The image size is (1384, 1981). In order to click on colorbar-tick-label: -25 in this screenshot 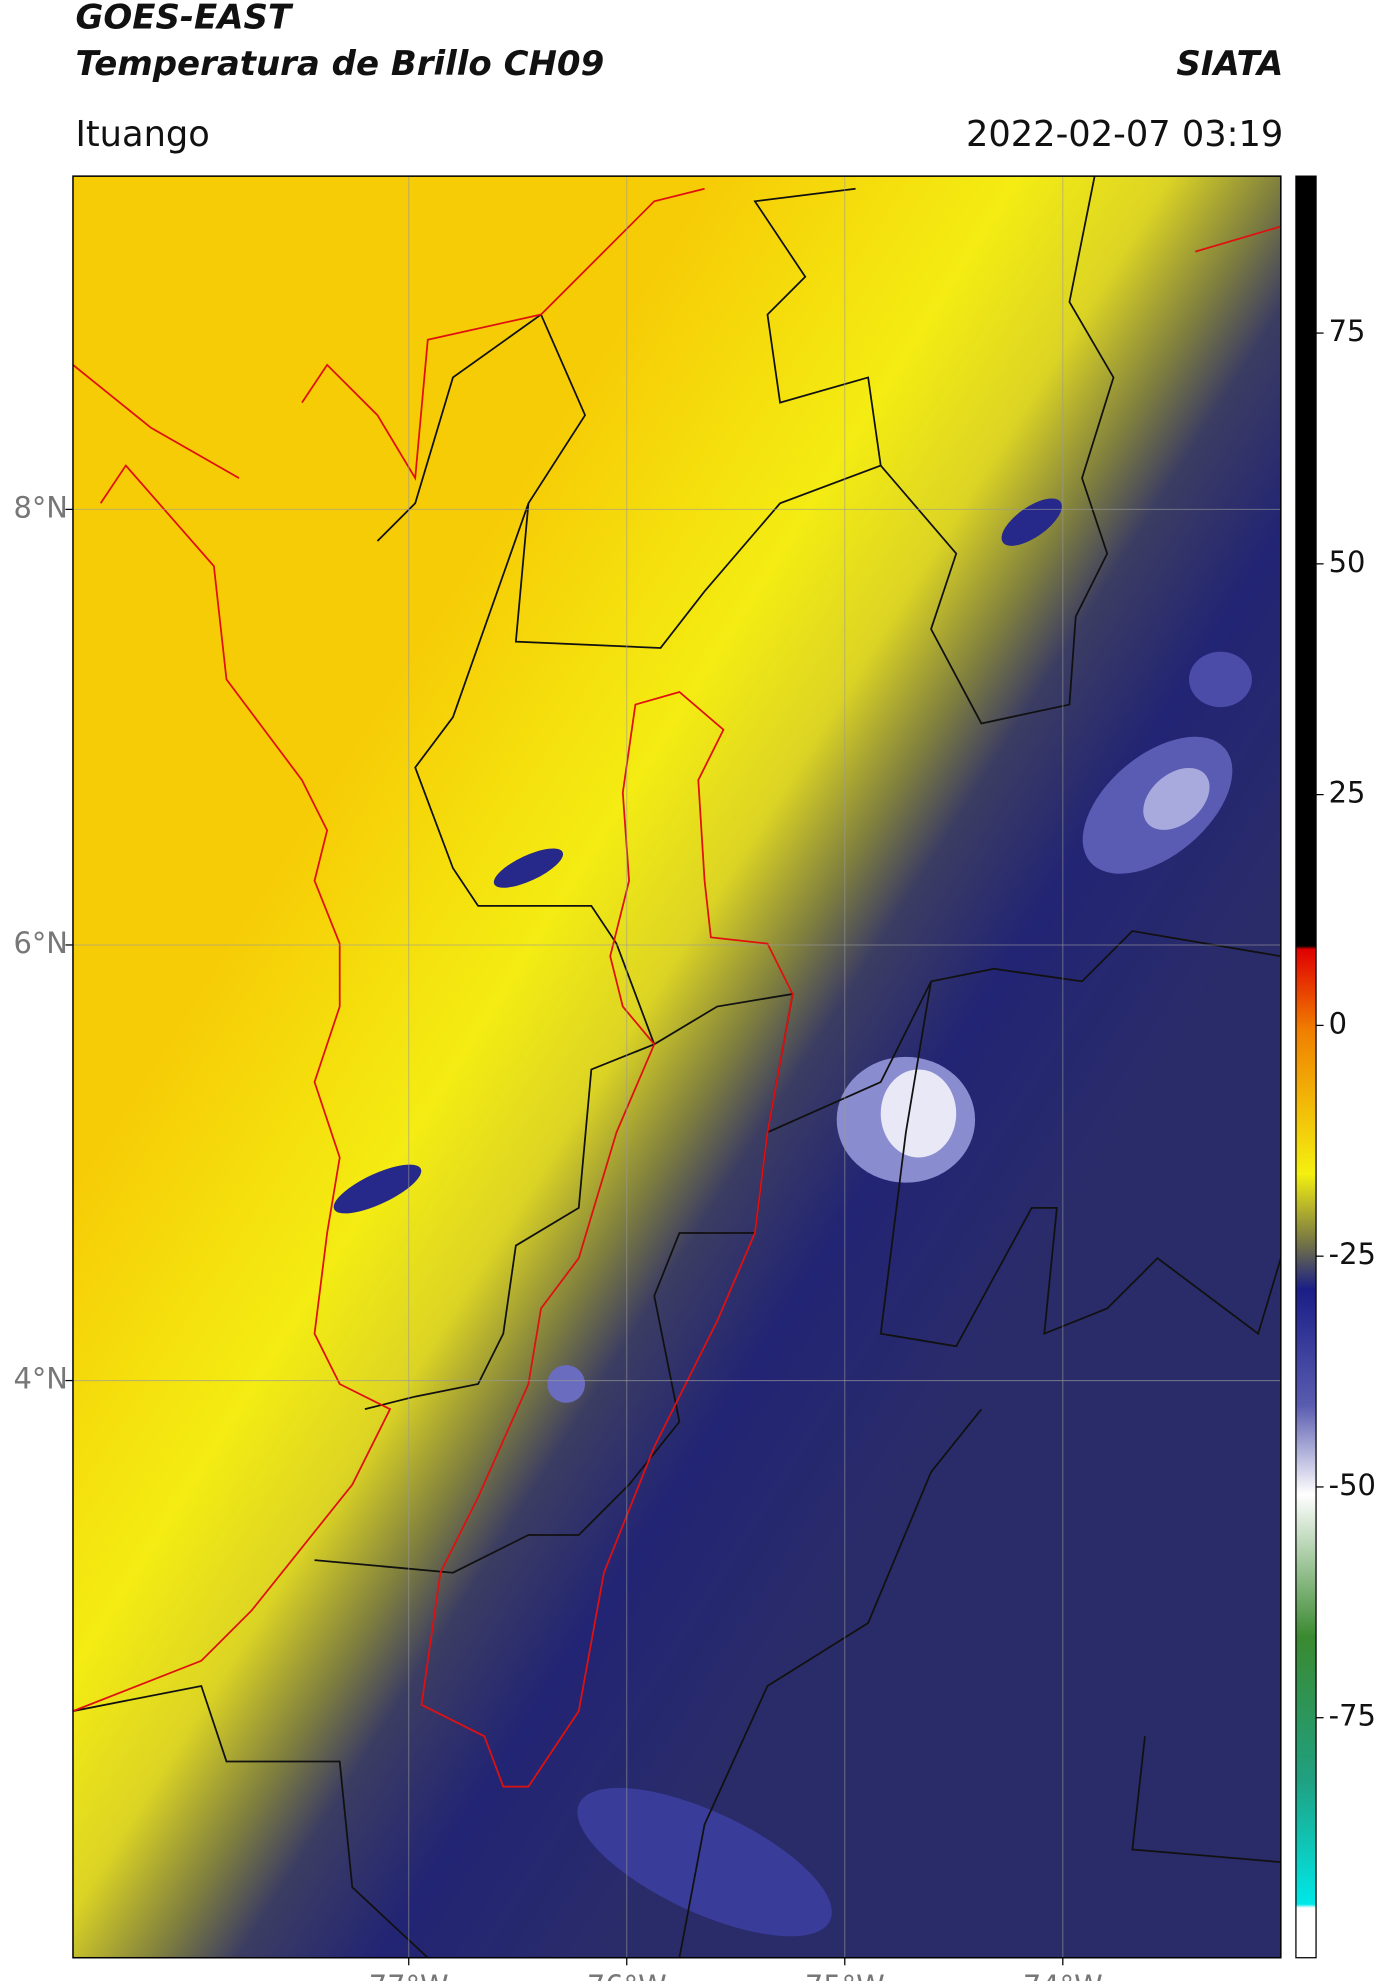, I will do `click(1352, 1254)`.